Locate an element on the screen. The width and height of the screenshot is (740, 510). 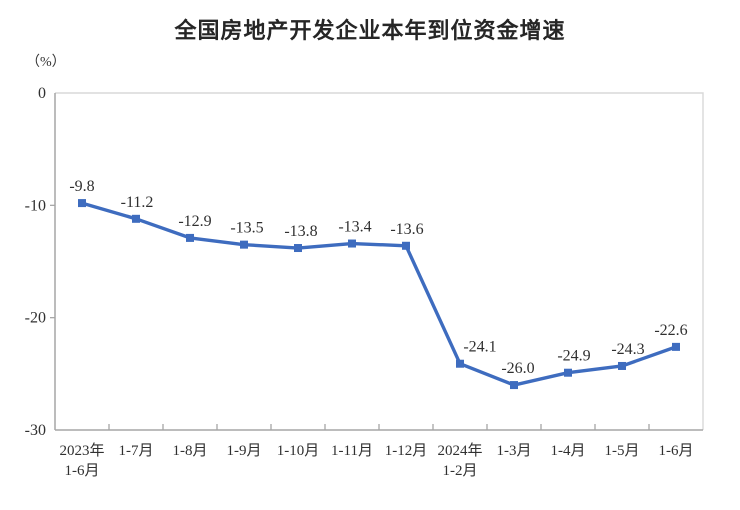
data-point-label: -22.6 is located at coordinates (670, 330).